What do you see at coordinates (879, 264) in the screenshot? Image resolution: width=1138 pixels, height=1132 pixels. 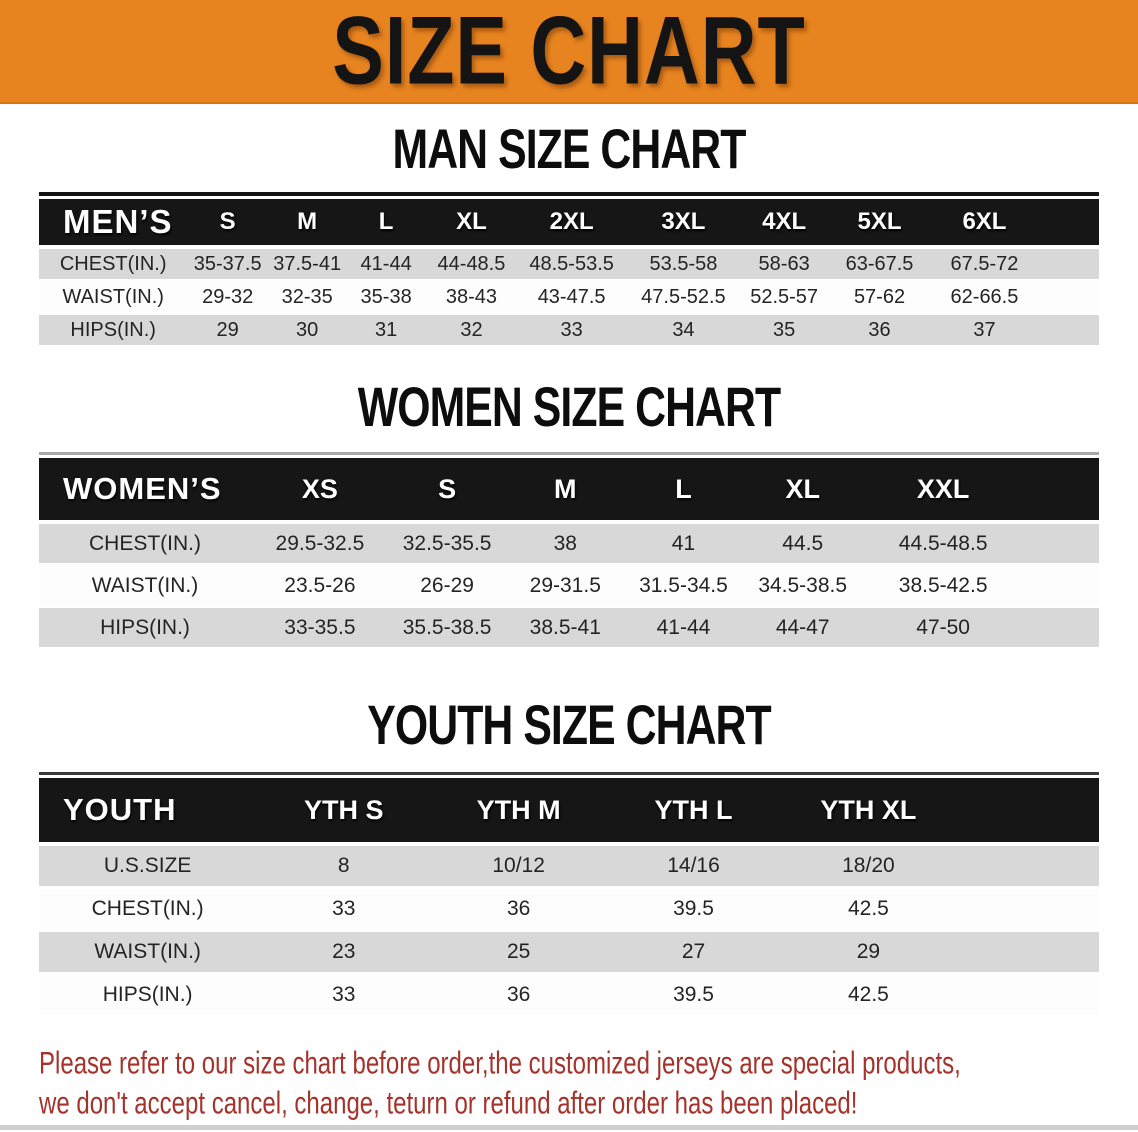 I see `measurement-value: 63-67.5` at bounding box center [879, 264].